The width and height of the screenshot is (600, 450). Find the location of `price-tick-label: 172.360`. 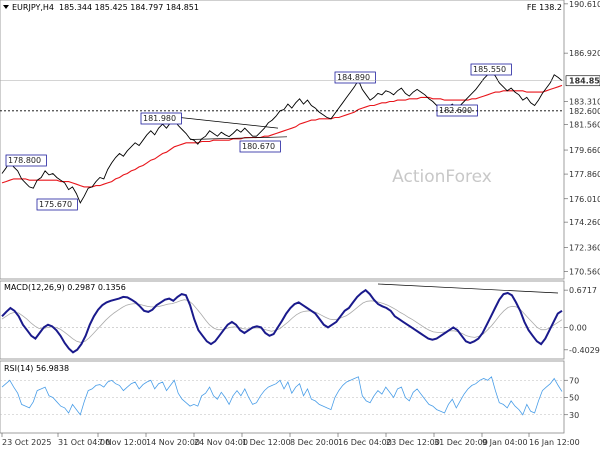

price-tick-label: 172.360 is located at coordinates (584, 247).